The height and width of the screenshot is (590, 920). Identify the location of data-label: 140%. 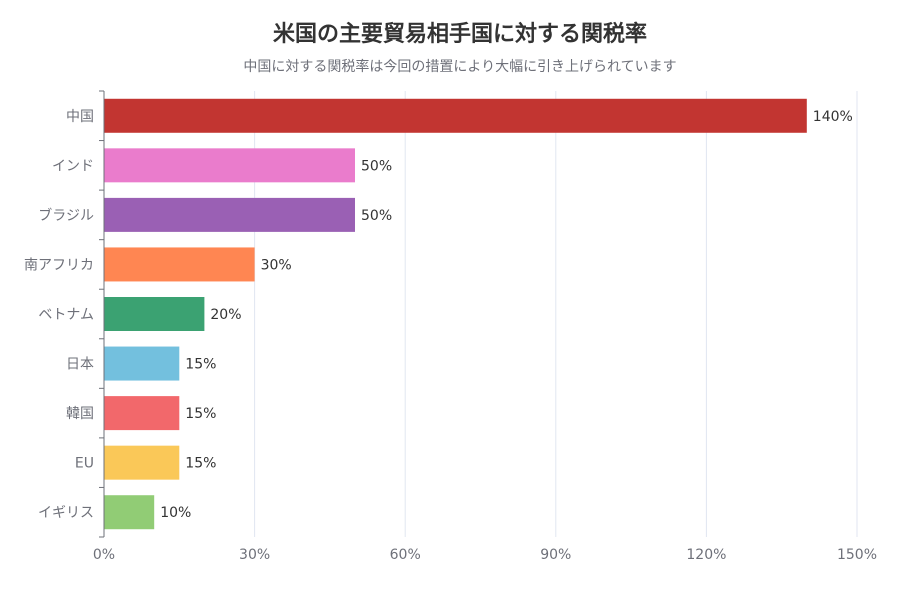
(833, 117).